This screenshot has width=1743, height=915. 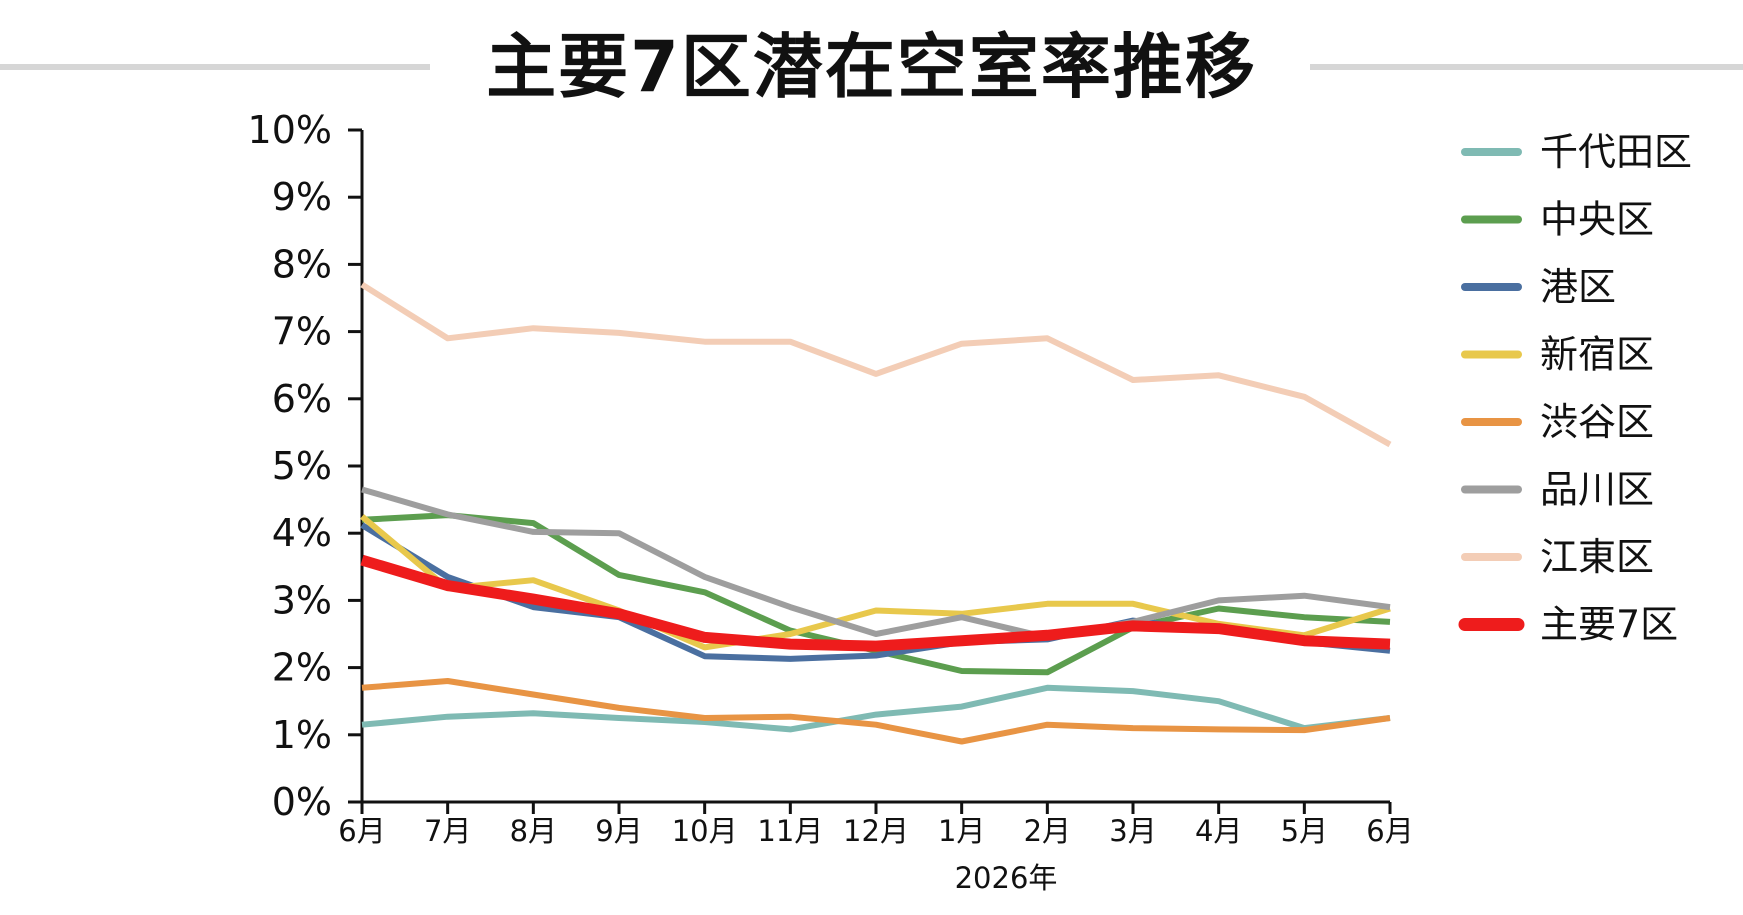 What do you see at coordinates (1526, 67) in the screenshot?
I see `title-rule-right` at bounding box center [1526, 67].